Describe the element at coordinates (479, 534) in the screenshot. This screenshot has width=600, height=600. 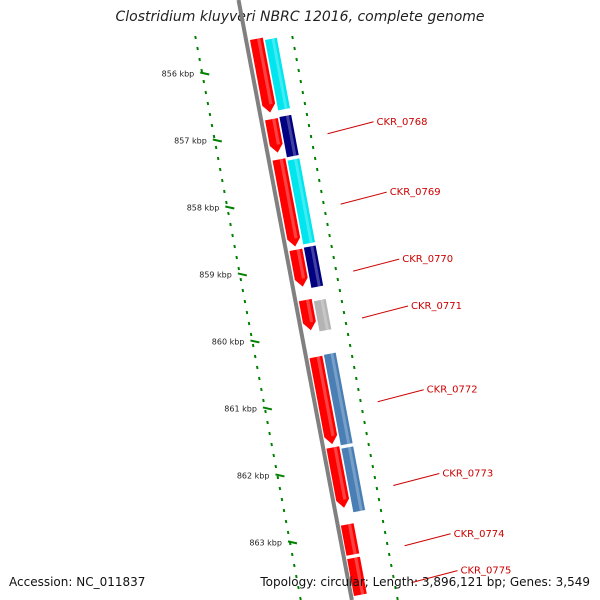
I see `gene-label: CKR_0774` at that location.